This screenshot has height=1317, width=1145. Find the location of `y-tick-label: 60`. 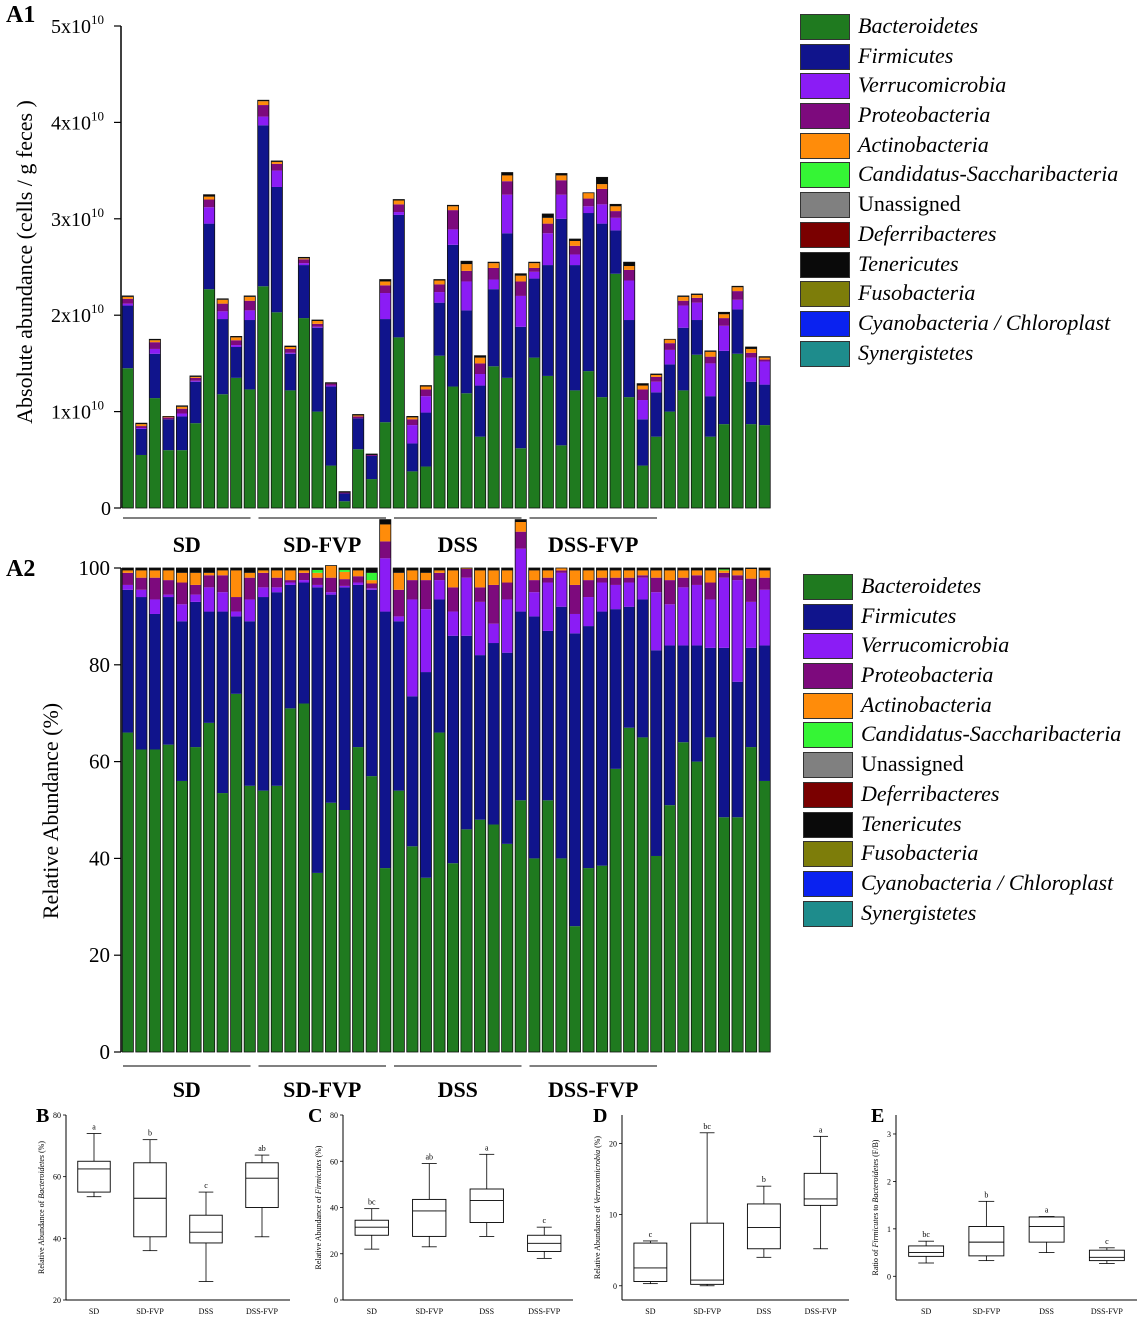

y-tick-label: 60 is located at coordinates (334, 1161).